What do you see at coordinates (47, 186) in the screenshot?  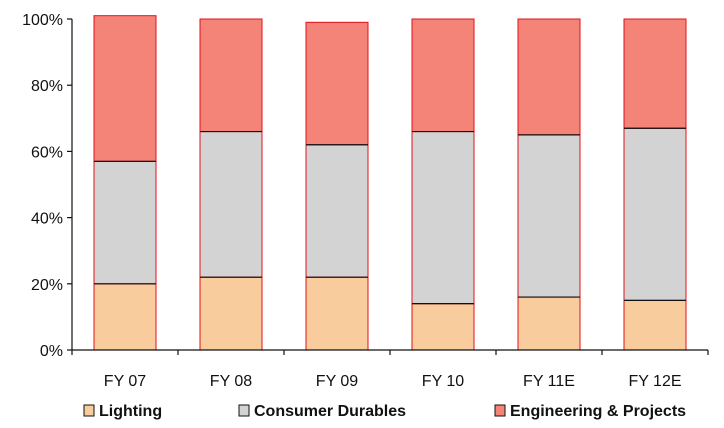 I see `y-ticks: 0% 20% 40% 60% 80% 100%` at bounding box center [47, 186].